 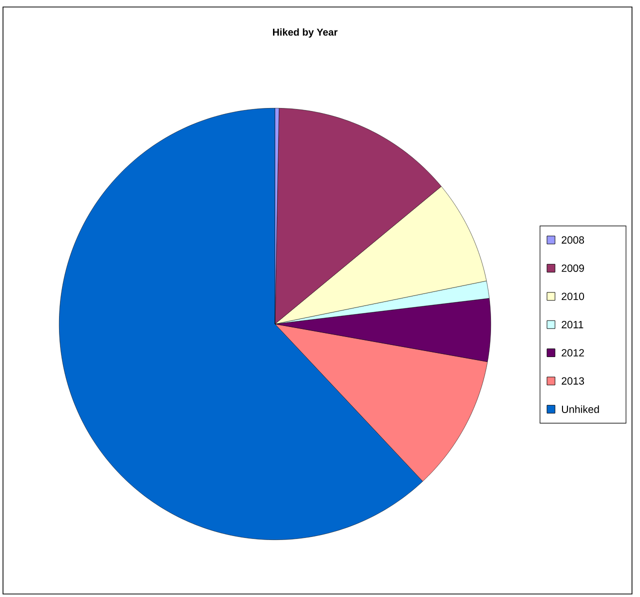 I want to click on chart-title: Hiked by Year, so click(x=305, y=33).